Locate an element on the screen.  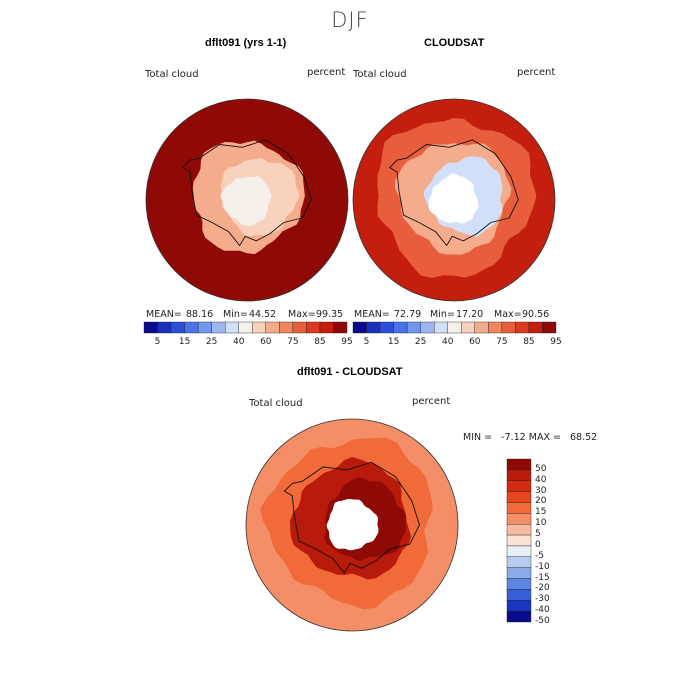
colorbar-cloudsat-tick-label: 5 is located at coordinates (366, 342).